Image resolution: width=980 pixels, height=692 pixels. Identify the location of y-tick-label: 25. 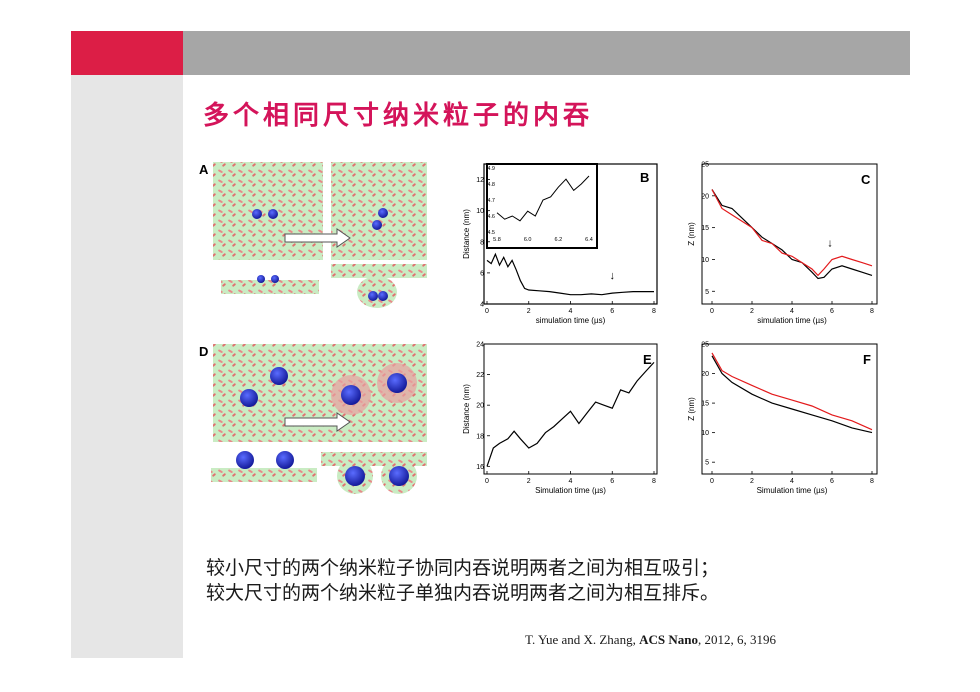
(705, 165).